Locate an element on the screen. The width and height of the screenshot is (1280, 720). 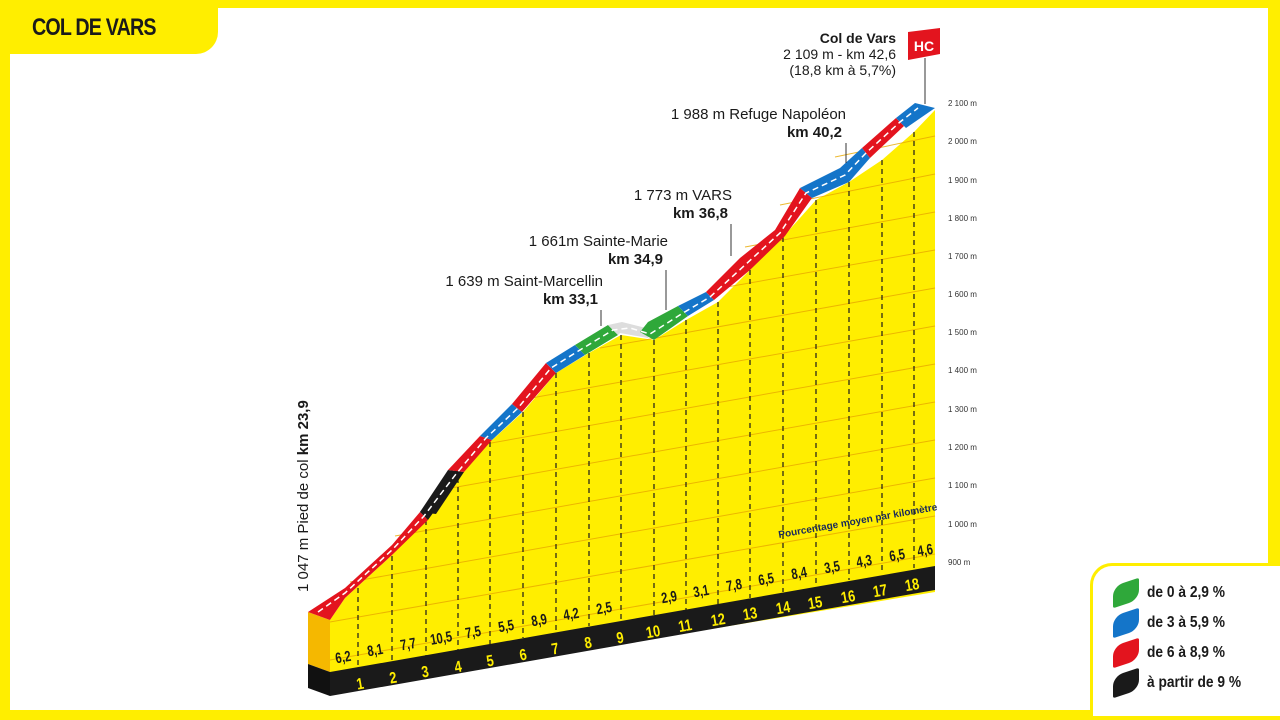
blue-swatch-icon is located at coordinates (1126, 623).